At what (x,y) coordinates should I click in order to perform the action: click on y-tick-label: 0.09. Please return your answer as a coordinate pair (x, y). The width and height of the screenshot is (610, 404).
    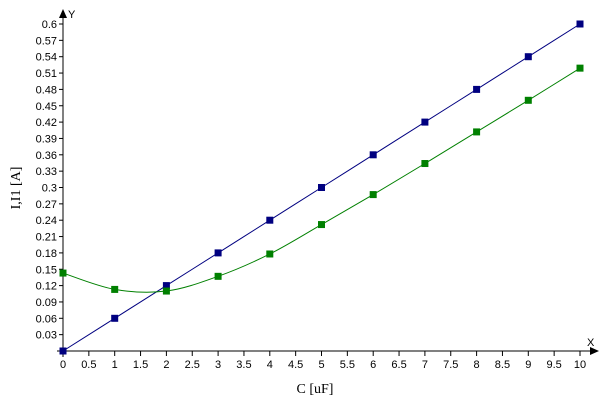
    Looking at the image, I should click on (46, 303).